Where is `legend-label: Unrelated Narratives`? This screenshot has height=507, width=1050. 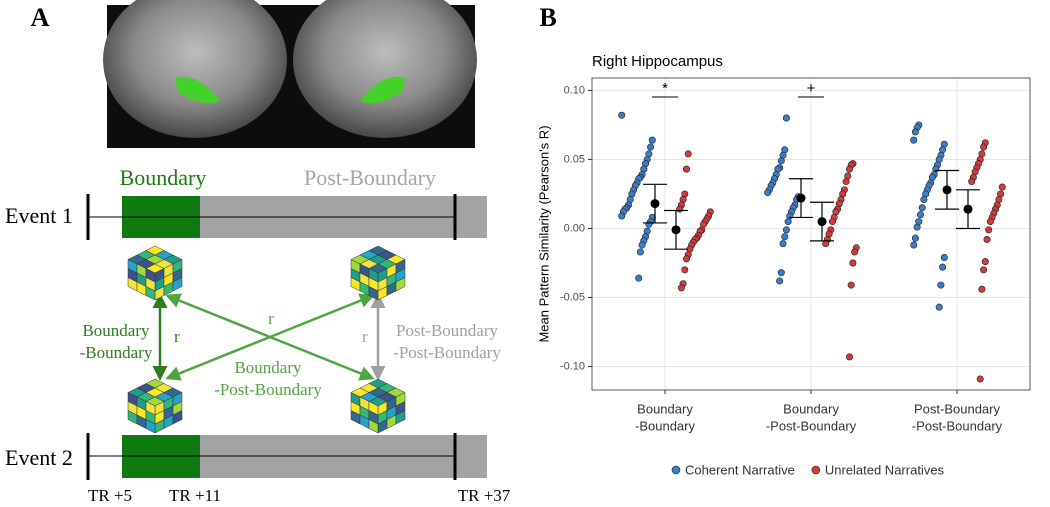 legend-label: Unrelated Narratives is located at coordinates (885, 469).